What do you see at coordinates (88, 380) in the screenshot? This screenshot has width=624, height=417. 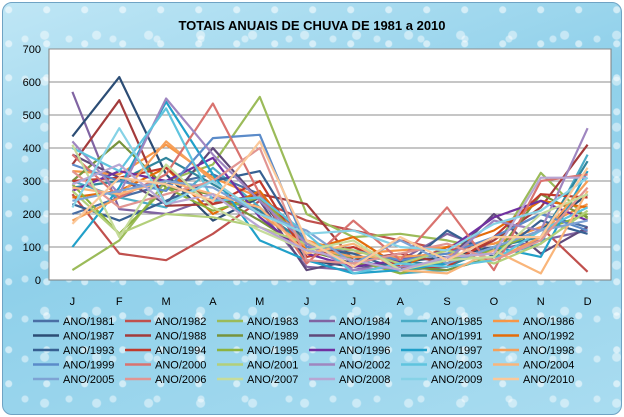 I see `legend-label: ANO/2005` at bounding box center [88, 380].